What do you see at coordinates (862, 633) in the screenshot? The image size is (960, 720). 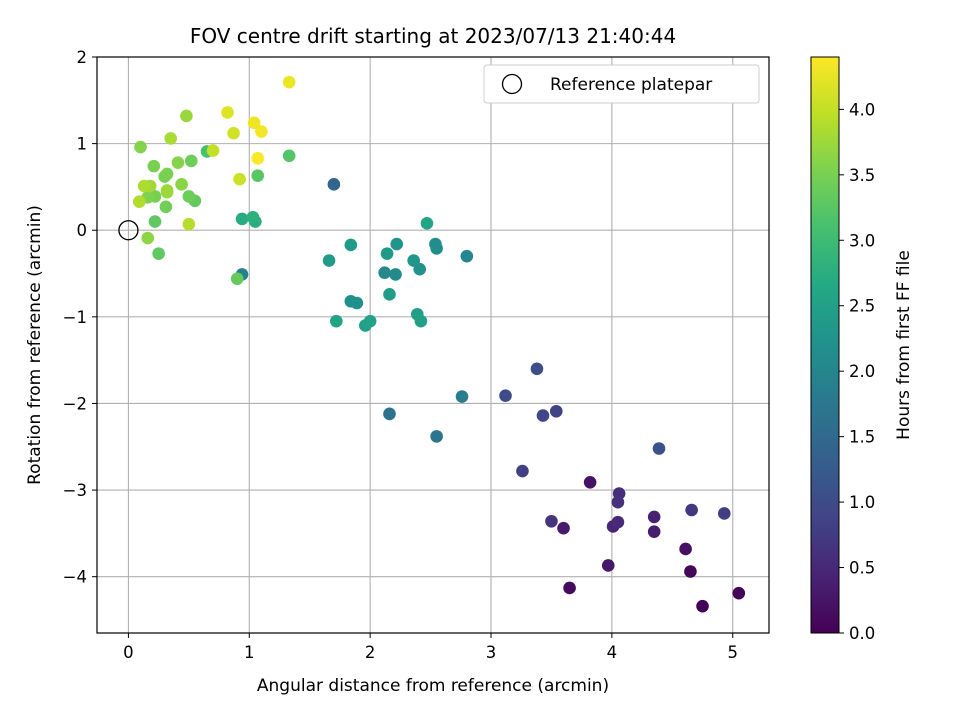 I see `colorbar-tick-label: 0.0` at bounding box center [862, 633].